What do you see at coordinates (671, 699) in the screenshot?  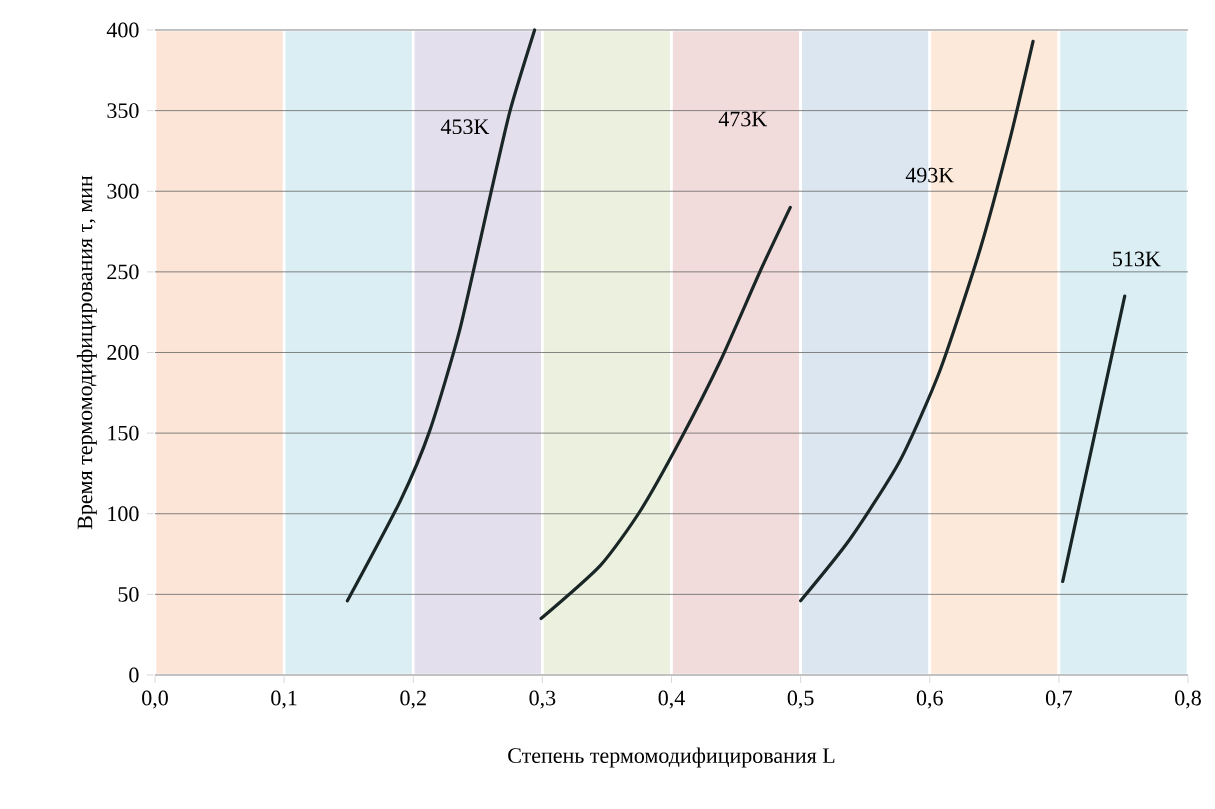 I see `x-tick-label: 0,4` at bounding box center [671, 699].